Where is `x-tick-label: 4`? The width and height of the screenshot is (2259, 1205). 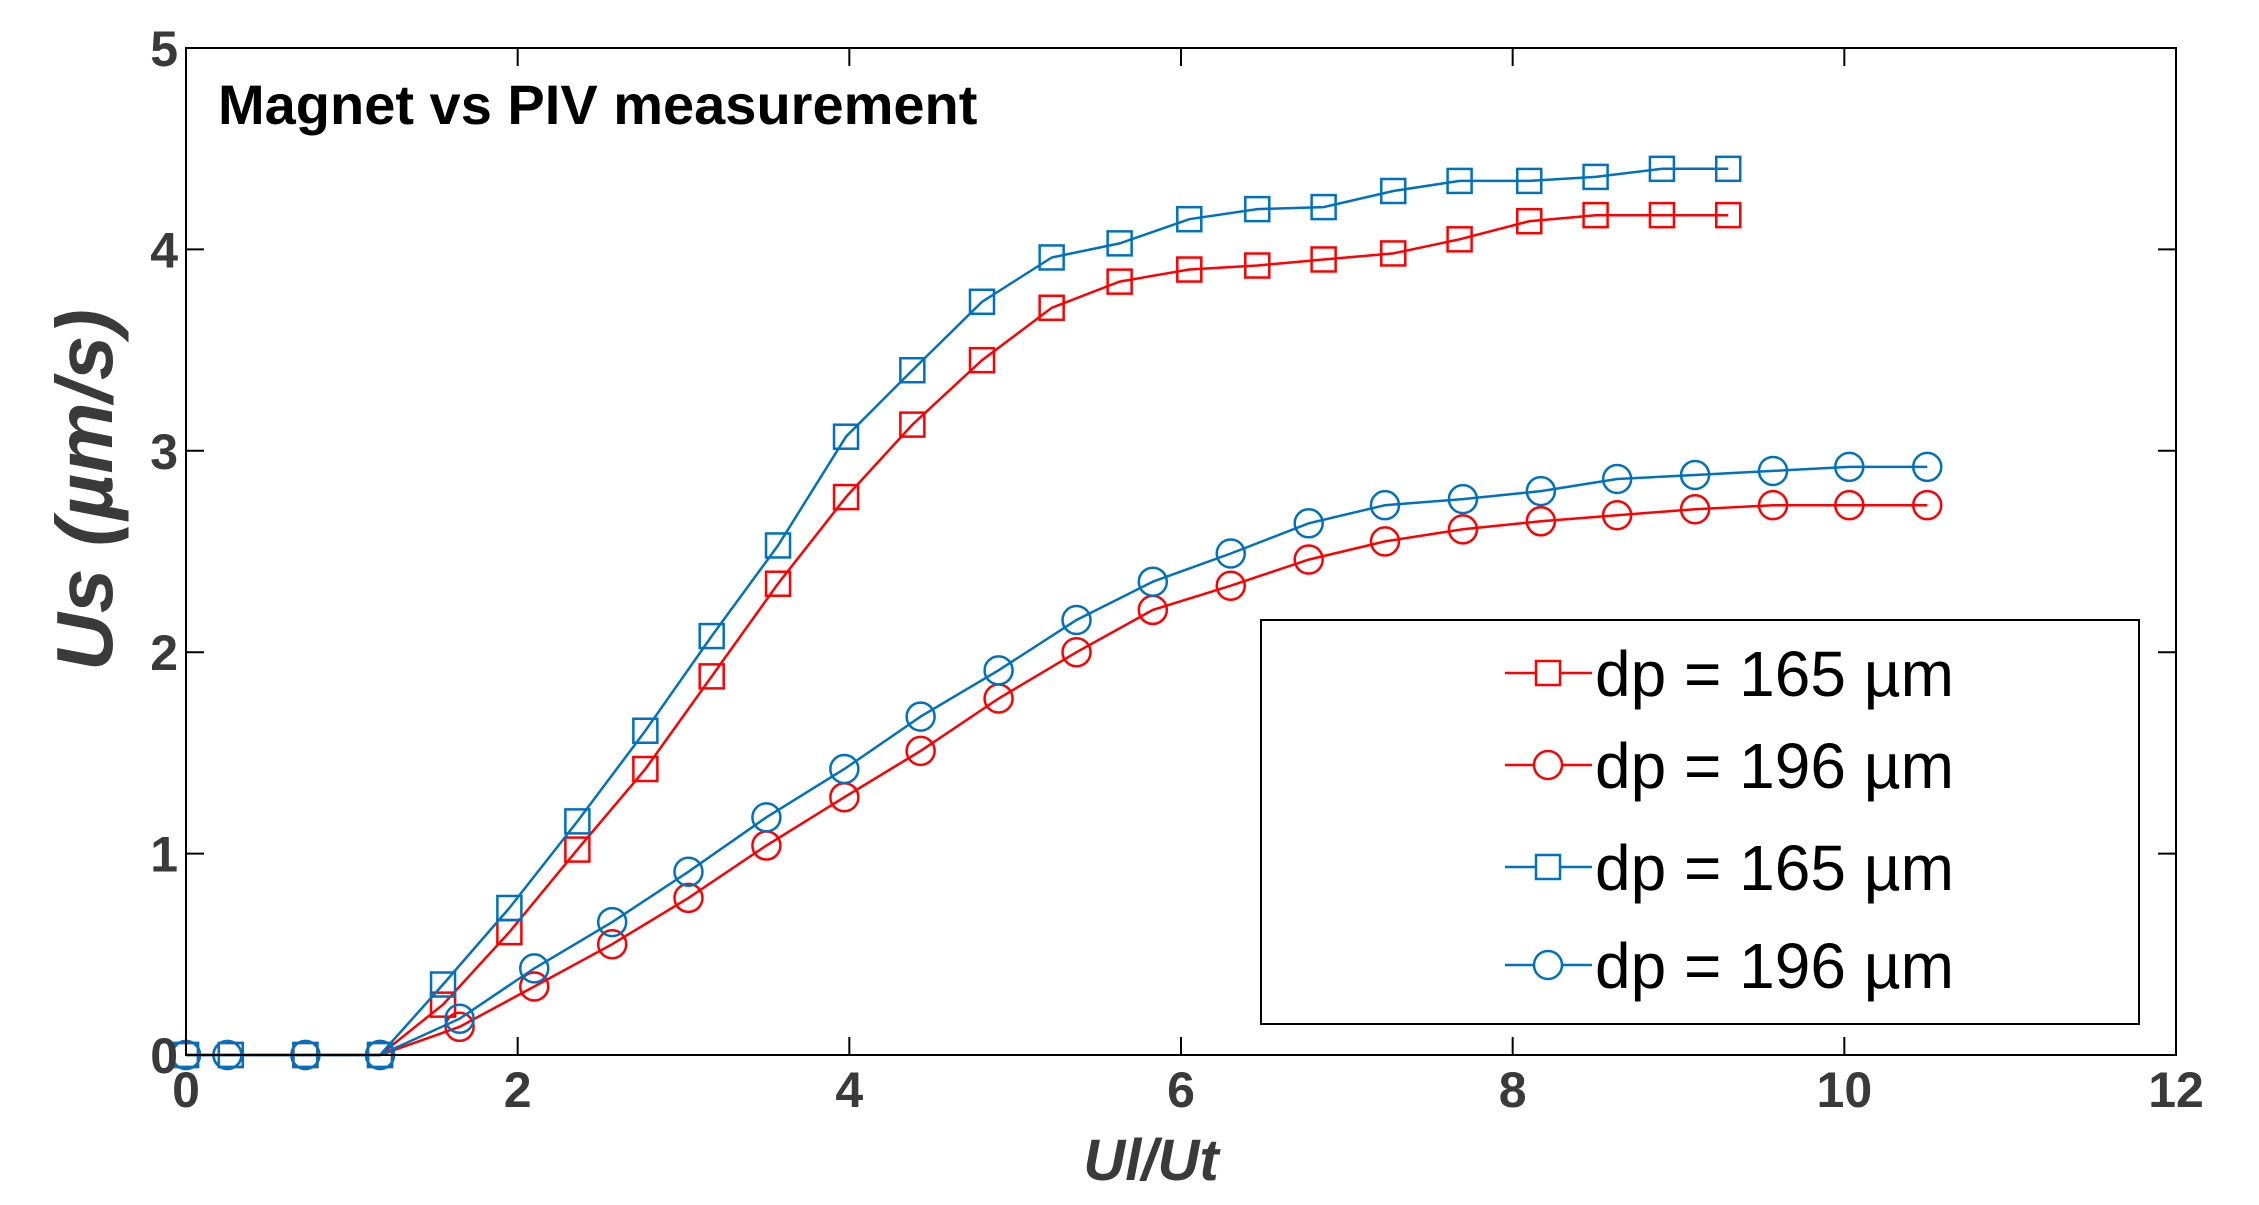
x-tick-label: 4 is located at coordinates (849, 1090).